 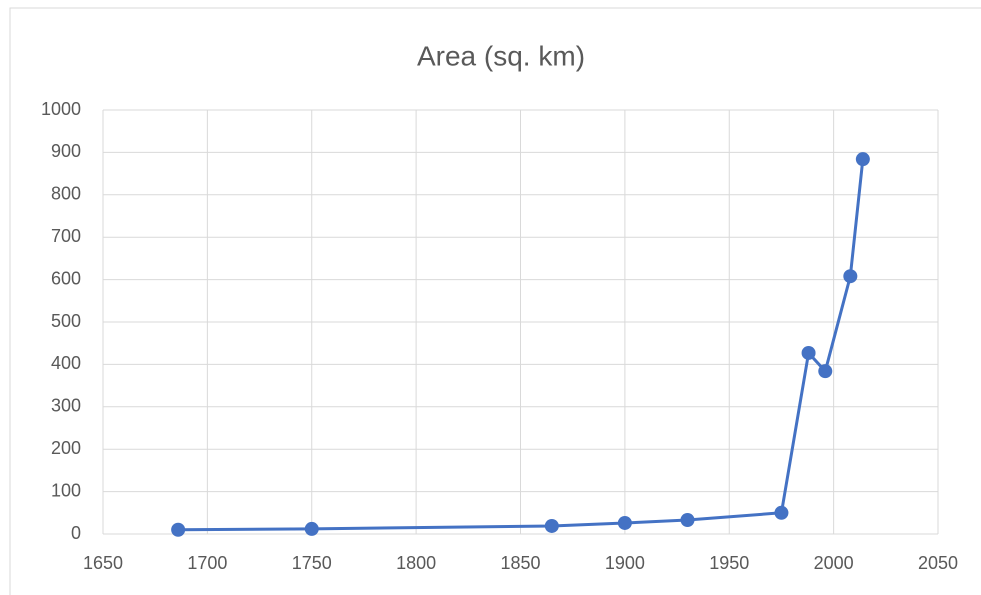 I want to click on x-tick-label: 1750, so click(x=312, y=563).